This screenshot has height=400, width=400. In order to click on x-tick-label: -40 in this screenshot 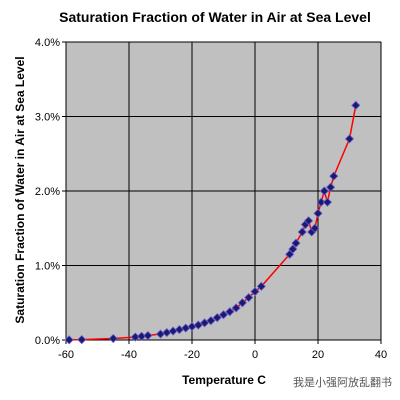, I will do `click(129, 355)`.